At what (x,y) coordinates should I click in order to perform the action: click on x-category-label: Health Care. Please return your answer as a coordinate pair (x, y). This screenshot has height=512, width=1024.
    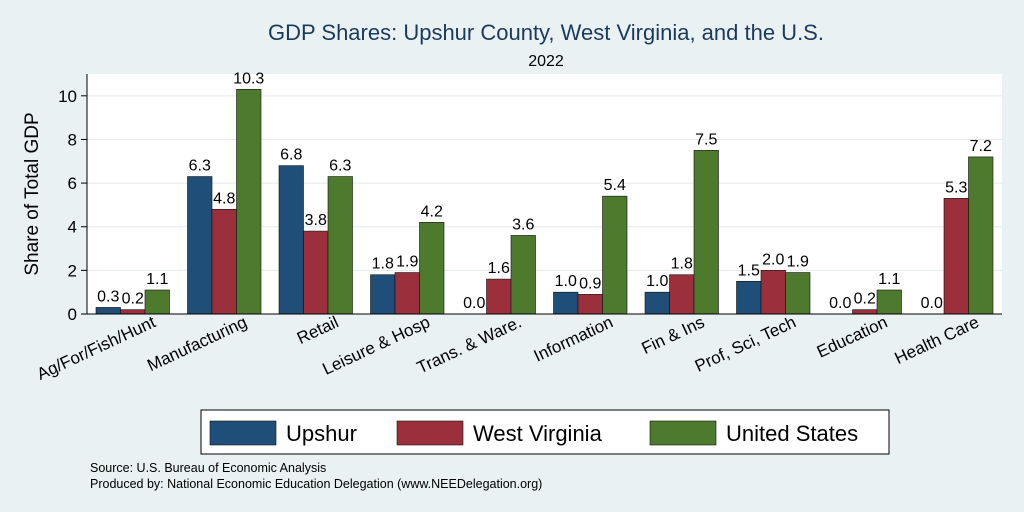
    Looking at the image, I should click on (937, 340).